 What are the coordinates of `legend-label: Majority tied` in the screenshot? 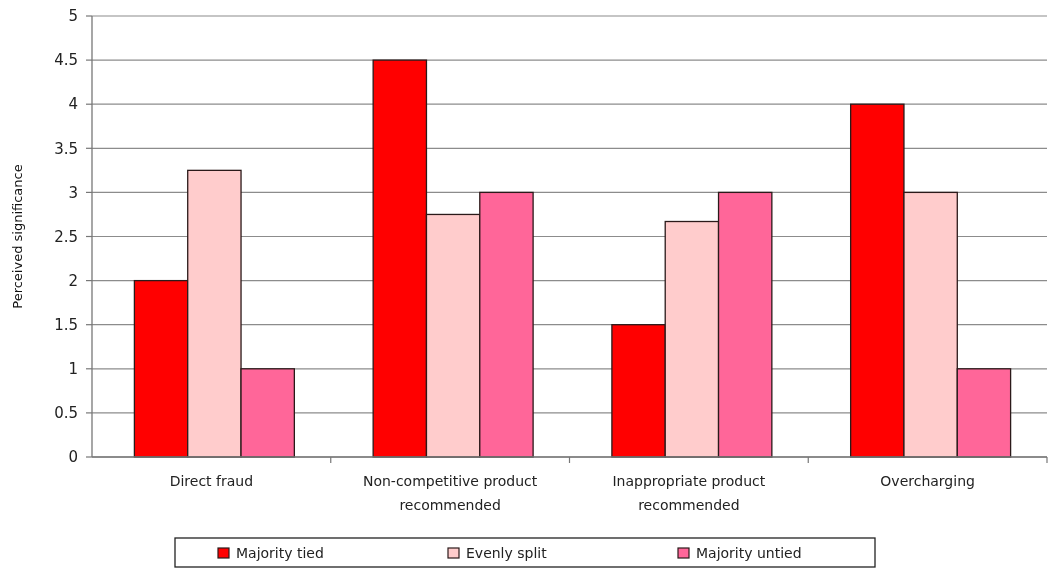 It's located at (280, 552).